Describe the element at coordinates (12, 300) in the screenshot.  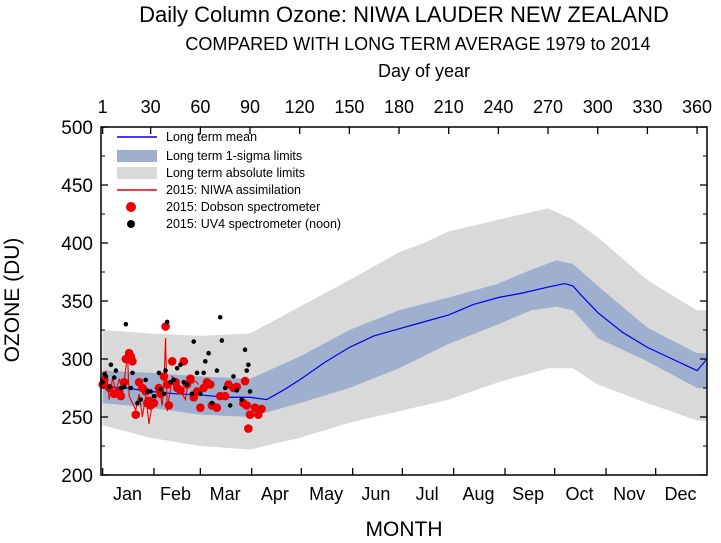
I see `y-axis-label: OZONE (DU)` at that location.